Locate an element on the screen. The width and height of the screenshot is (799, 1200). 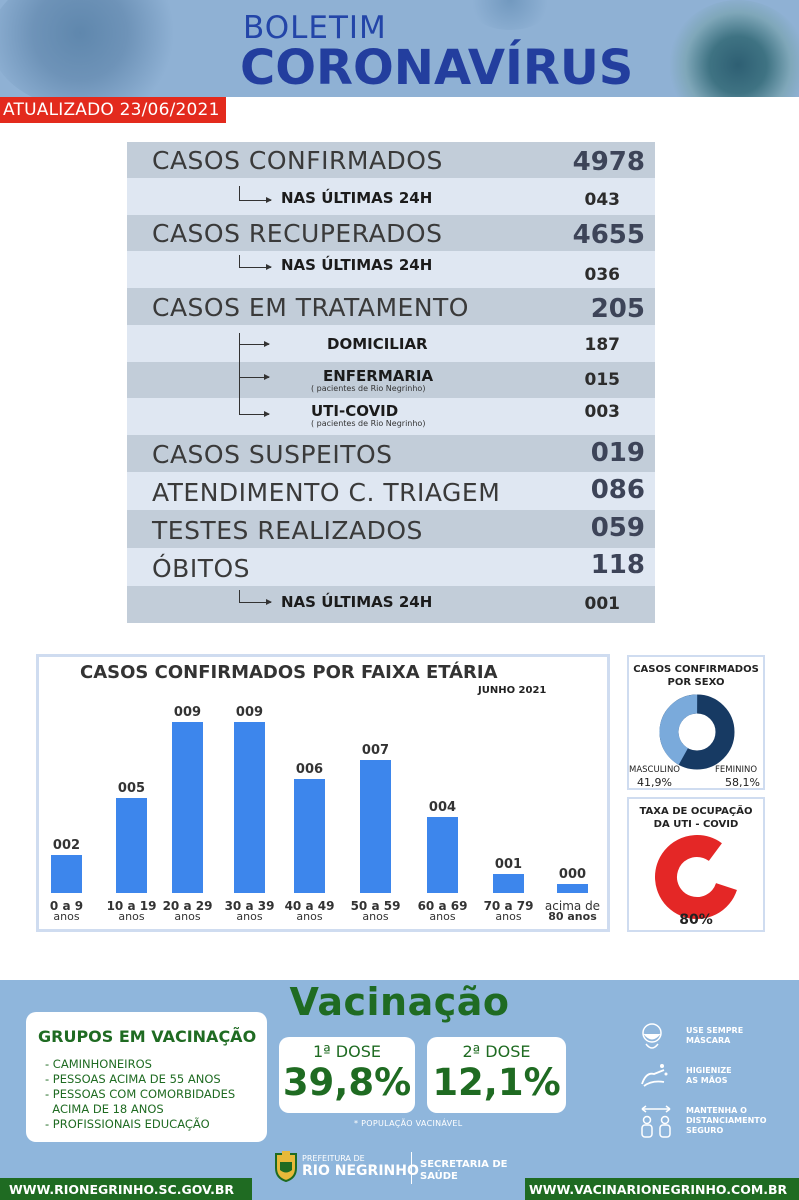
bar-value-label: 005 is located at coordinates (131, 788).